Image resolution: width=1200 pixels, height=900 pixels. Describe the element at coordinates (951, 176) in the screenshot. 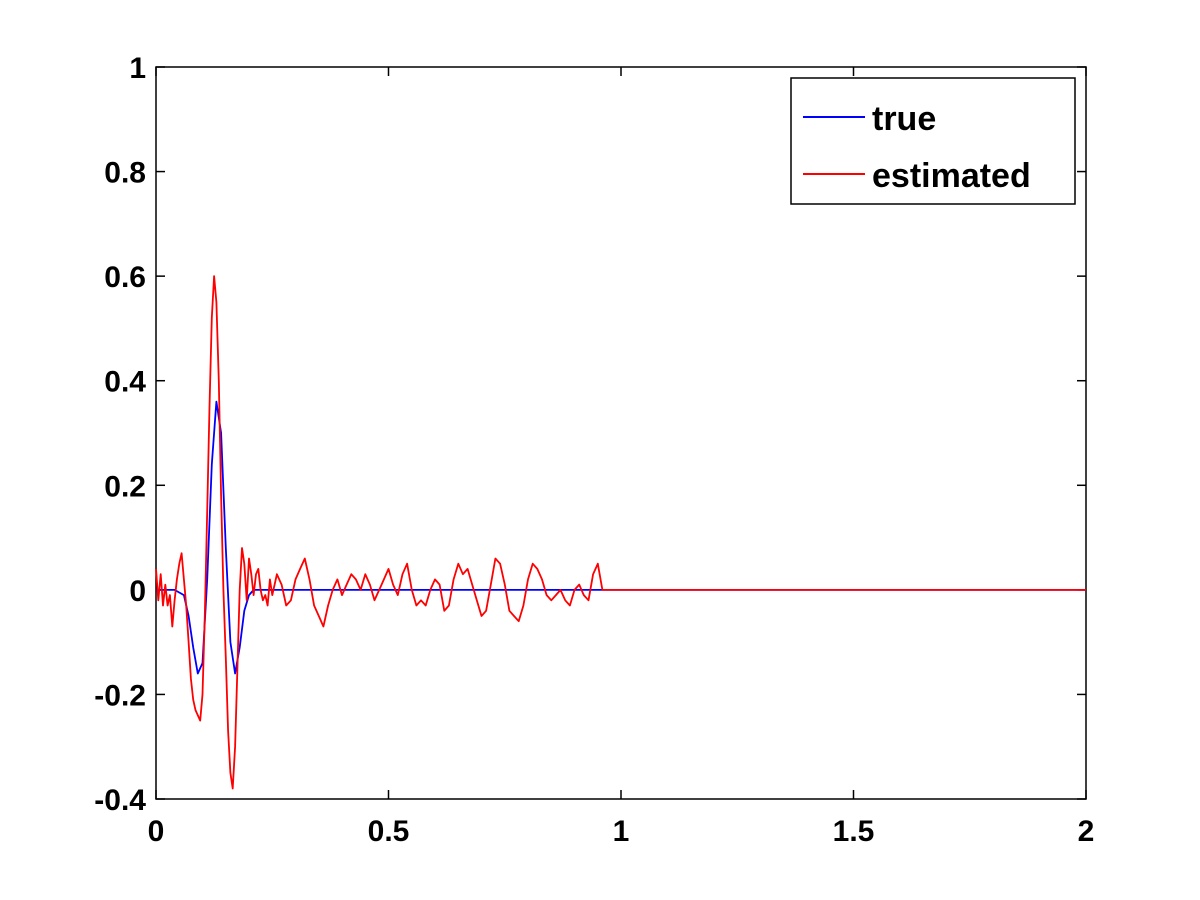

I see `legend-label-estimated: estimated` at that location.